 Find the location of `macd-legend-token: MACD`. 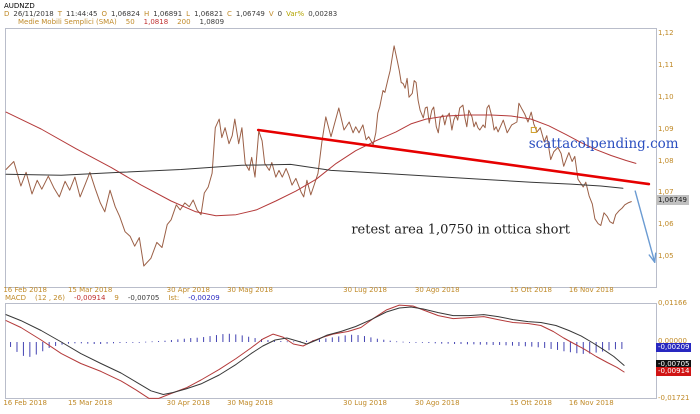

macd-legend-token: MACD is located at coordinates (15, 298).